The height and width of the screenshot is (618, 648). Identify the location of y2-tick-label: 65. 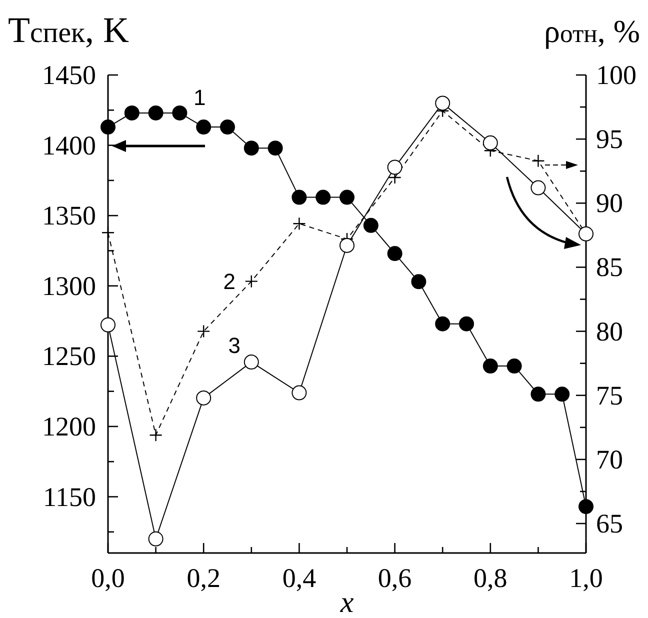
(609, 523).